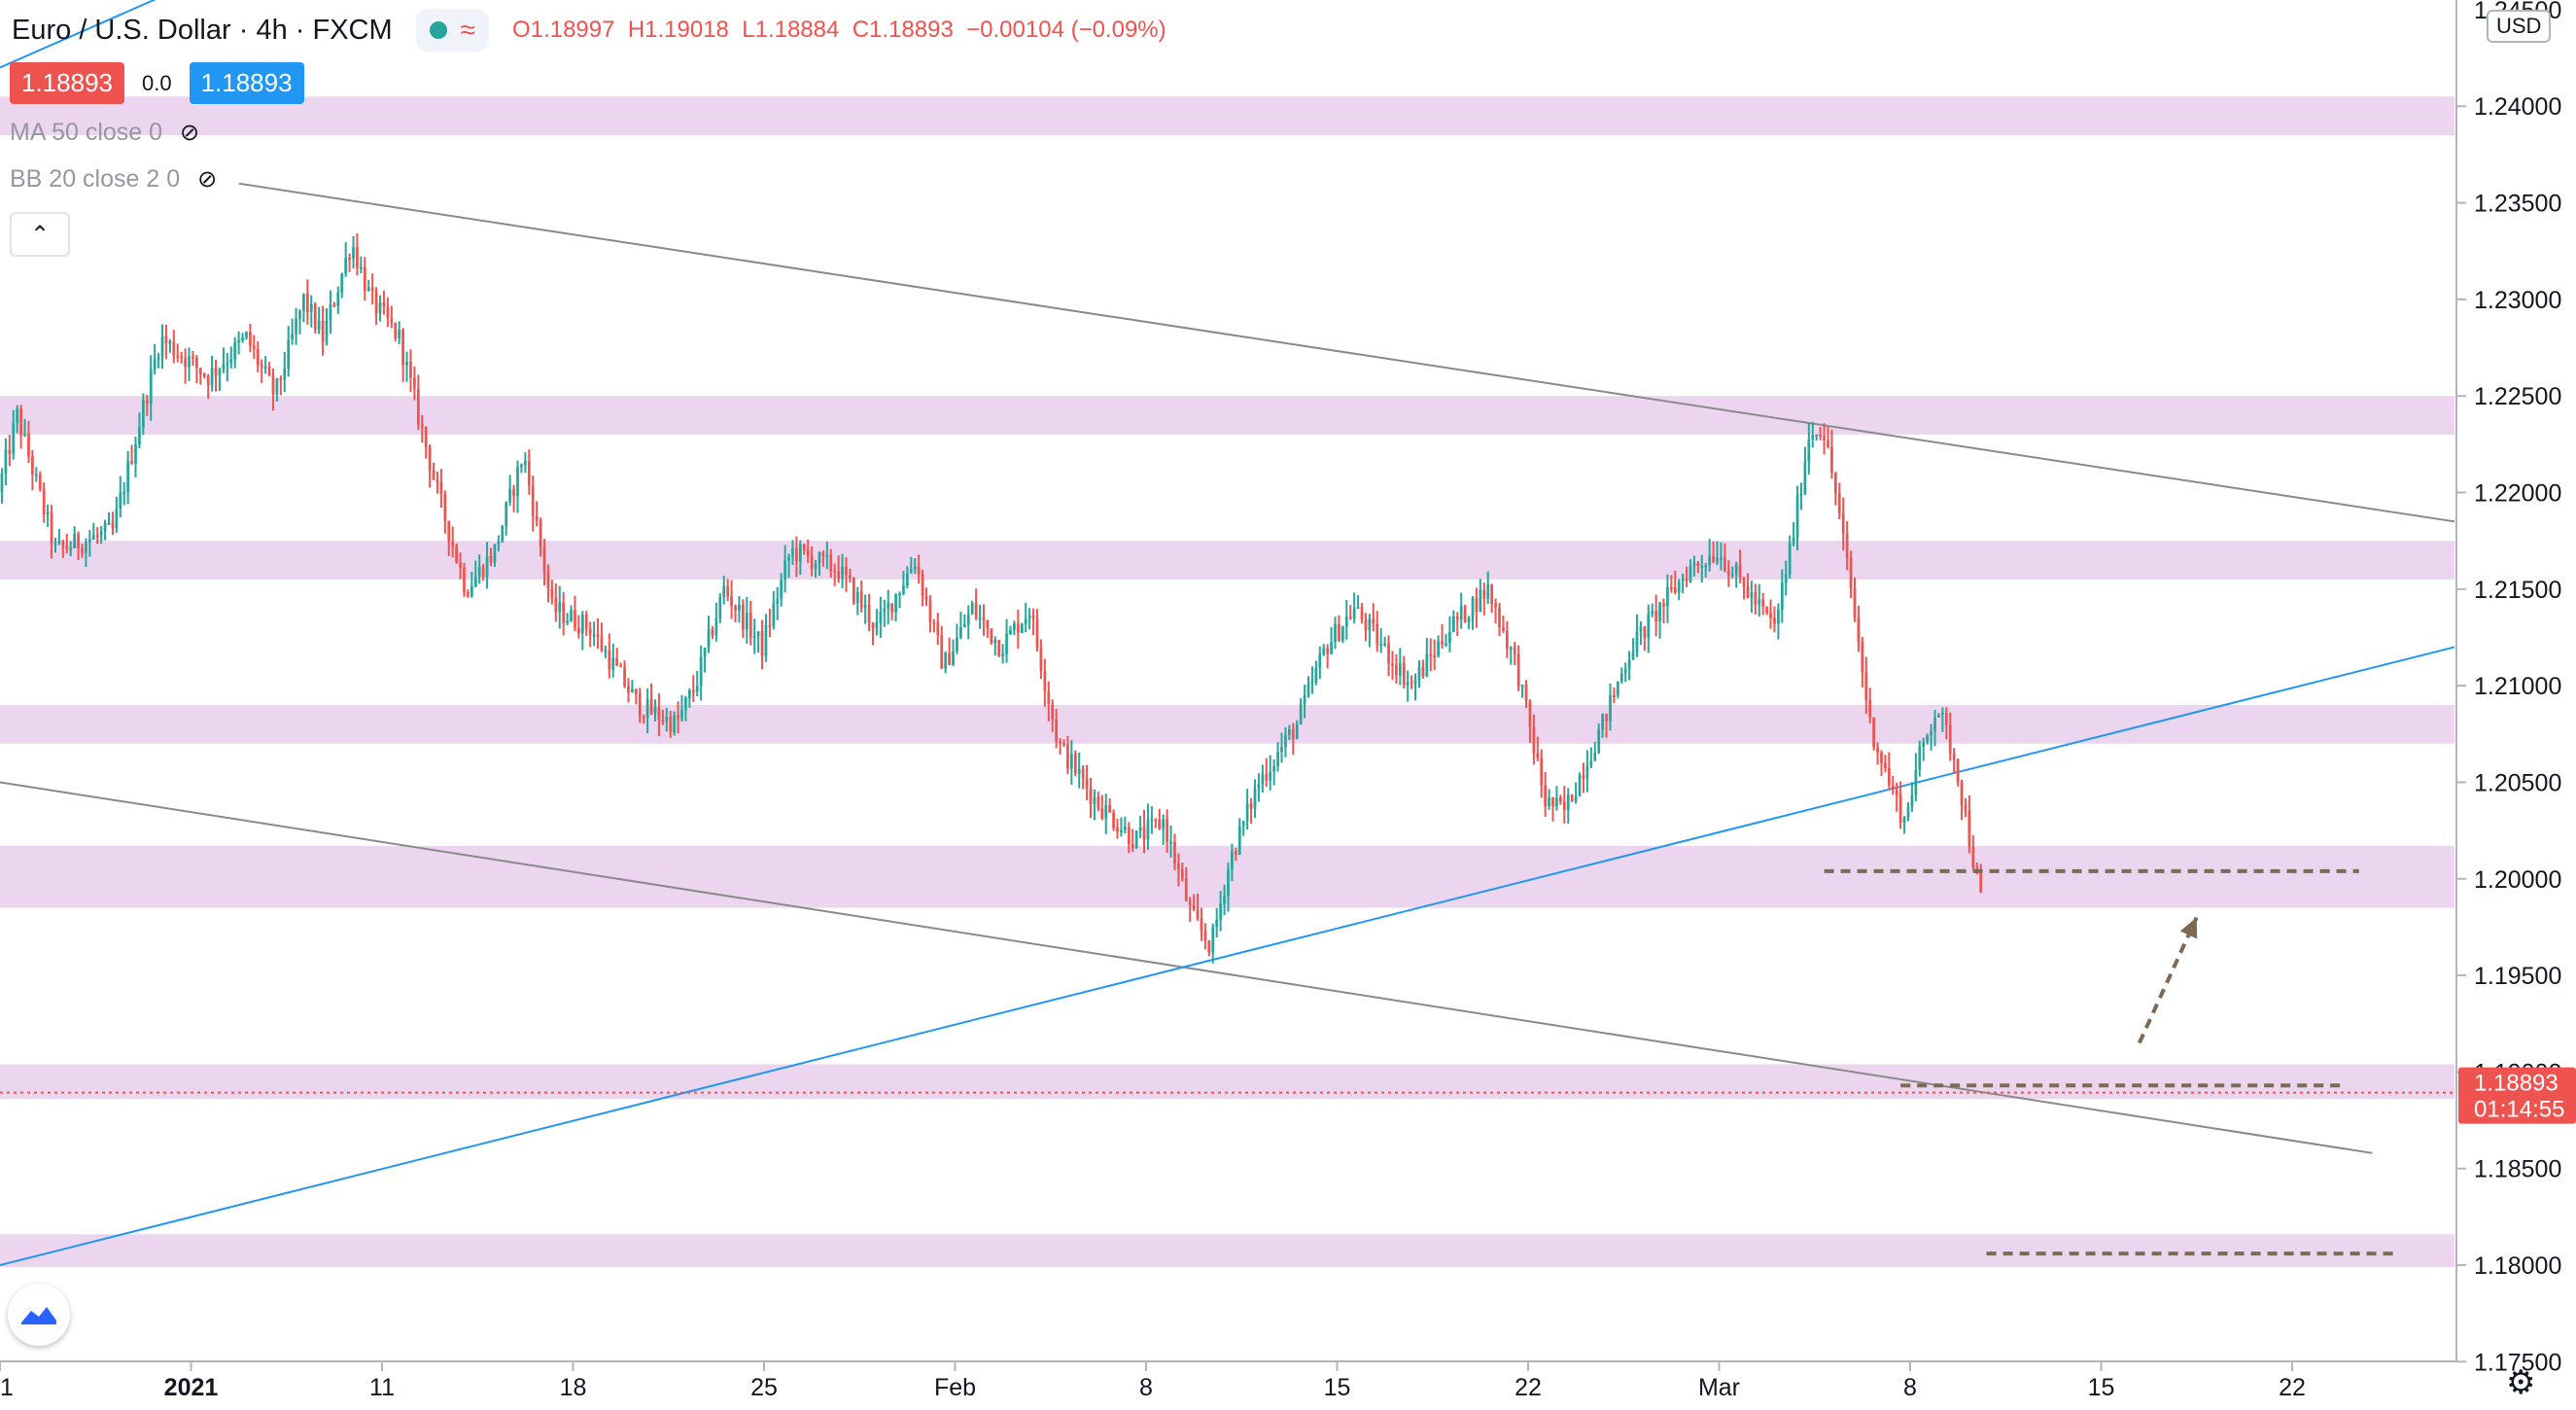  What do you see at coordinates (202, 30) in the screenshot?
I see `symbol-title: Euro / U.S. Dollar · 4h · FXCM` at bounding box center [202, 30].